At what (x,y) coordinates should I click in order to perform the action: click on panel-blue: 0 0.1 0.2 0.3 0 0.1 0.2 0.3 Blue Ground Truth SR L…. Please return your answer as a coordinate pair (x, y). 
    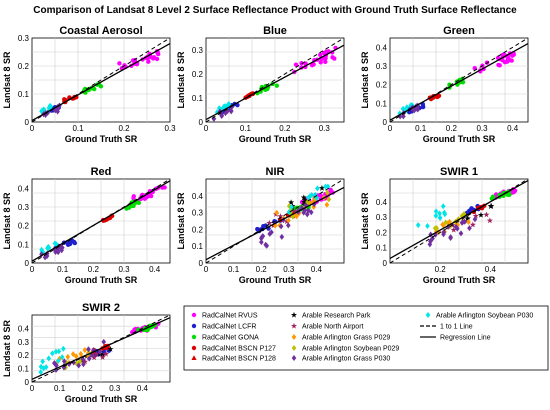
    Looking at the image, I should click on (260, 84).